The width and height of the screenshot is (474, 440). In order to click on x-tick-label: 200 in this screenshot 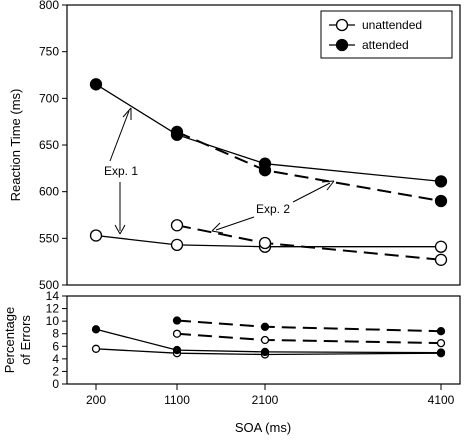, I will do `click(96, 400)`.